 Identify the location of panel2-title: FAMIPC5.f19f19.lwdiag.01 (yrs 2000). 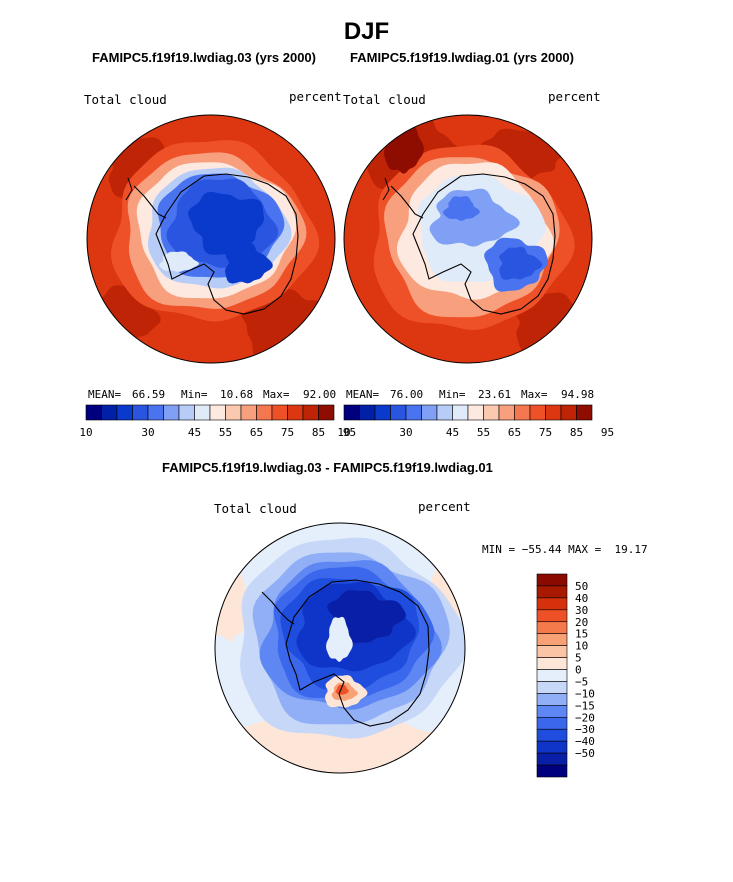
(462, 57).